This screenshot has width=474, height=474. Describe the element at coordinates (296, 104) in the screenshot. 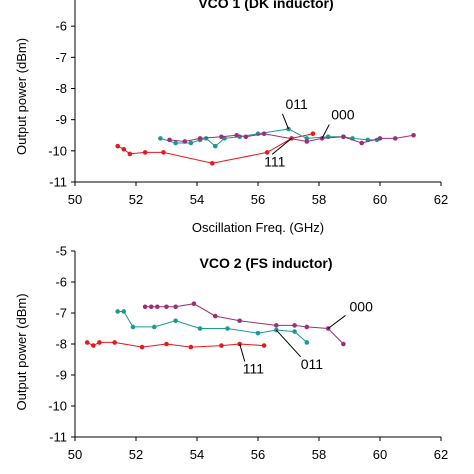

I see `annotation-label-011: 011` at that location.